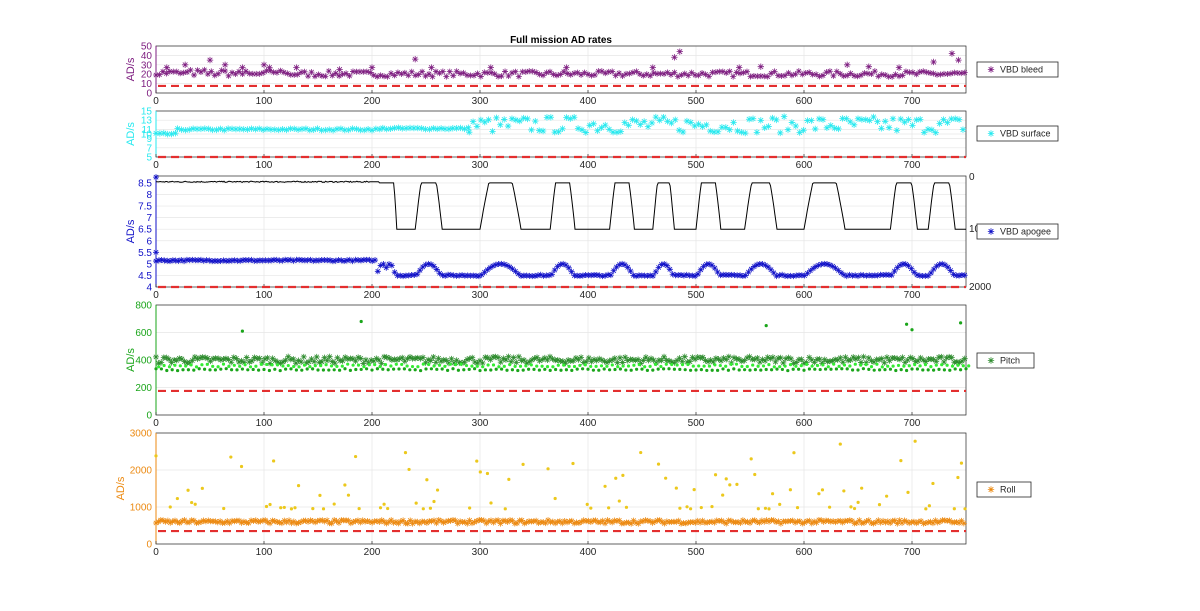 The width and height of the screenshot is (1200, 611). What do you see at coordinates (372, 165) in the screenshot?
I see `x-tick-label: 200` at bounding box center [372, 165].